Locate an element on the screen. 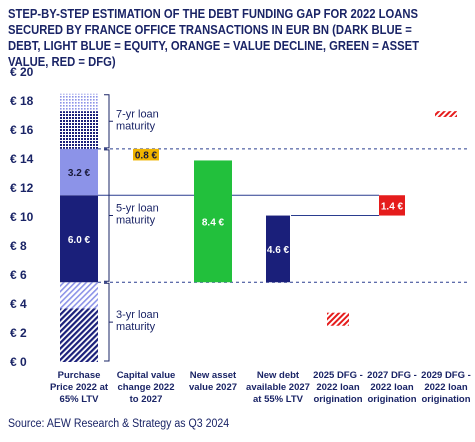  bracket-label: 7-yr loan is located at coordinates (137, 114).